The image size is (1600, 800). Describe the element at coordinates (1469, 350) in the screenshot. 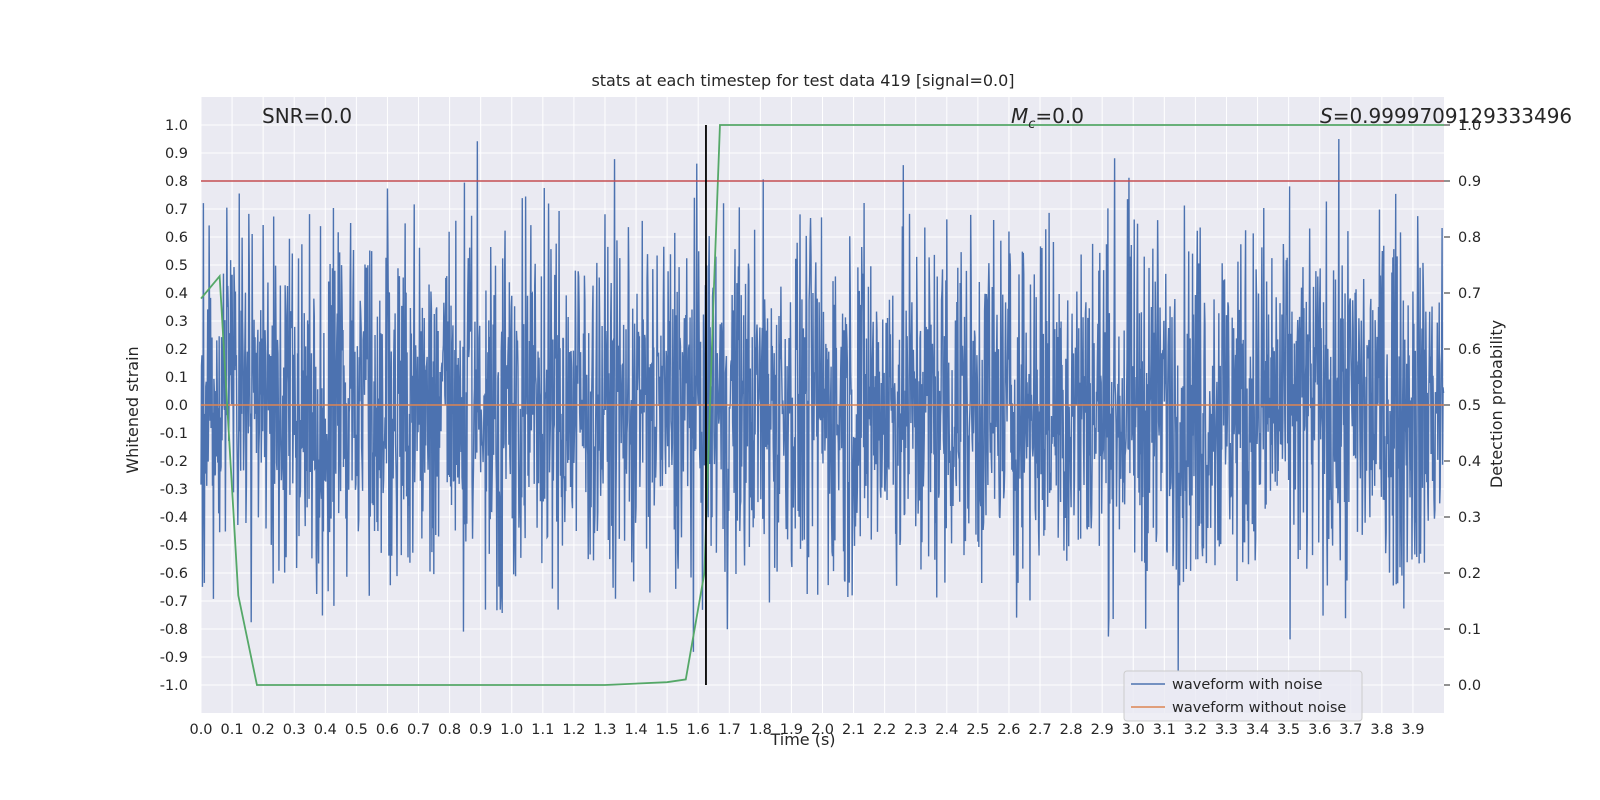

I see `y2-tick-label: 0.6` at that location.